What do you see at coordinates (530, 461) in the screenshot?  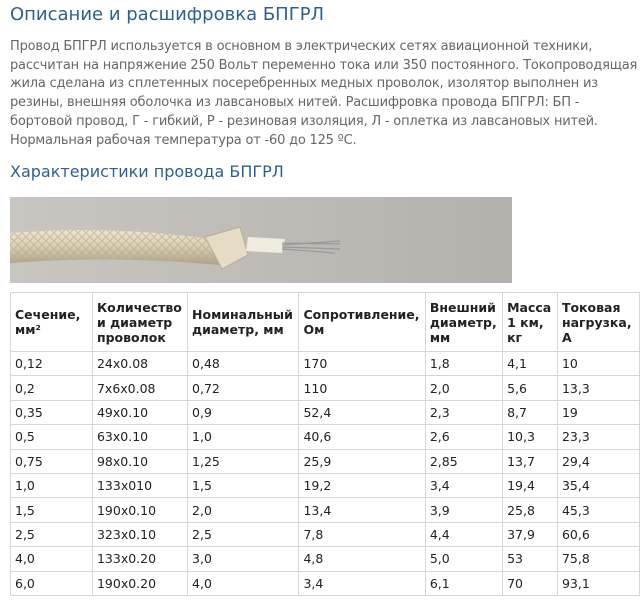 I see `table-cell: 13,7` at bounding box center [530, 461].